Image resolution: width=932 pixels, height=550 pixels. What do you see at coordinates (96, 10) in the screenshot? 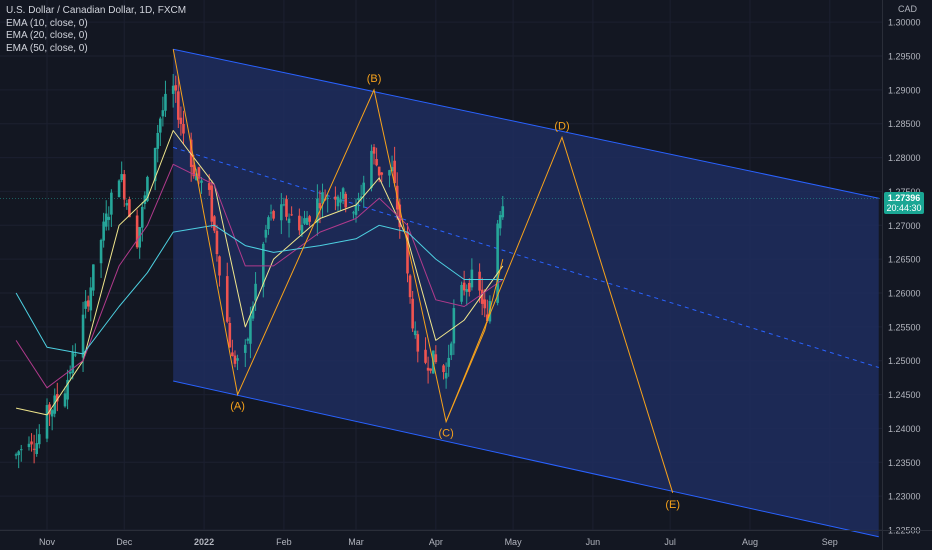
I see `symbol-title: U.S. Dollar / Canadian Dollar, 1D, FXCM` at bounding box center [96, 10].